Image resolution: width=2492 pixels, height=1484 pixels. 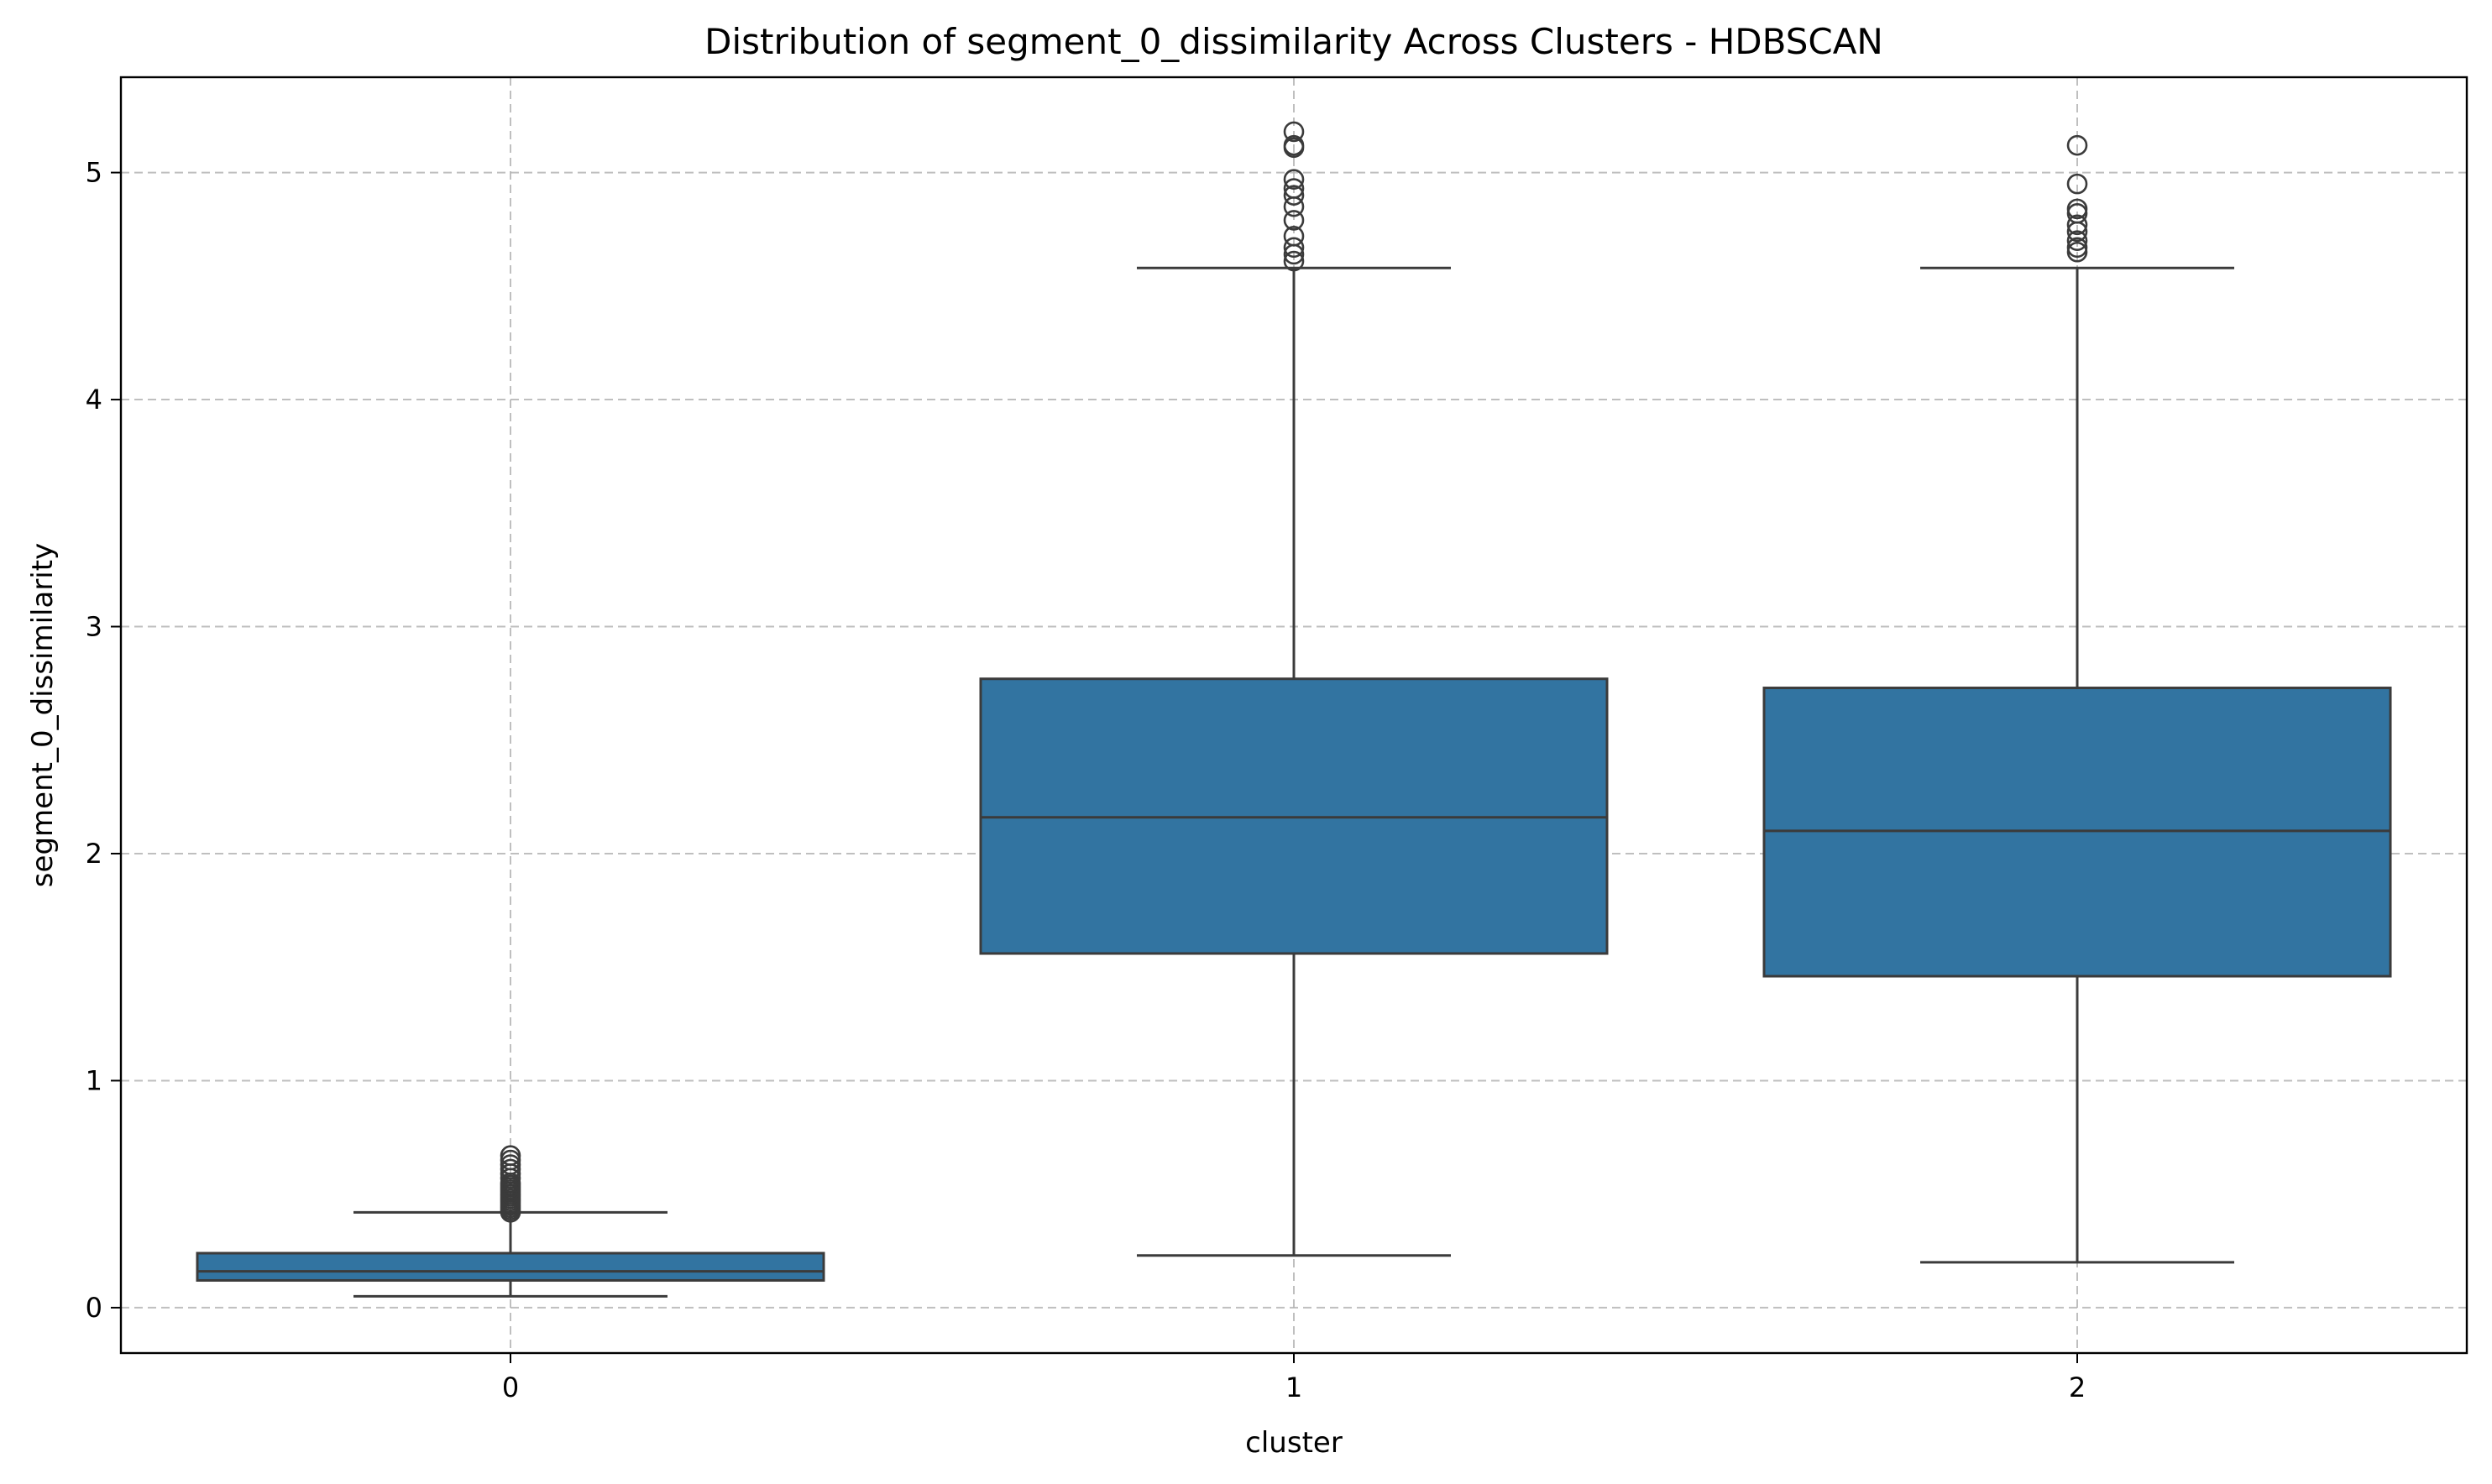 I want to click on iqr-box, so click(x=511, y=1266).